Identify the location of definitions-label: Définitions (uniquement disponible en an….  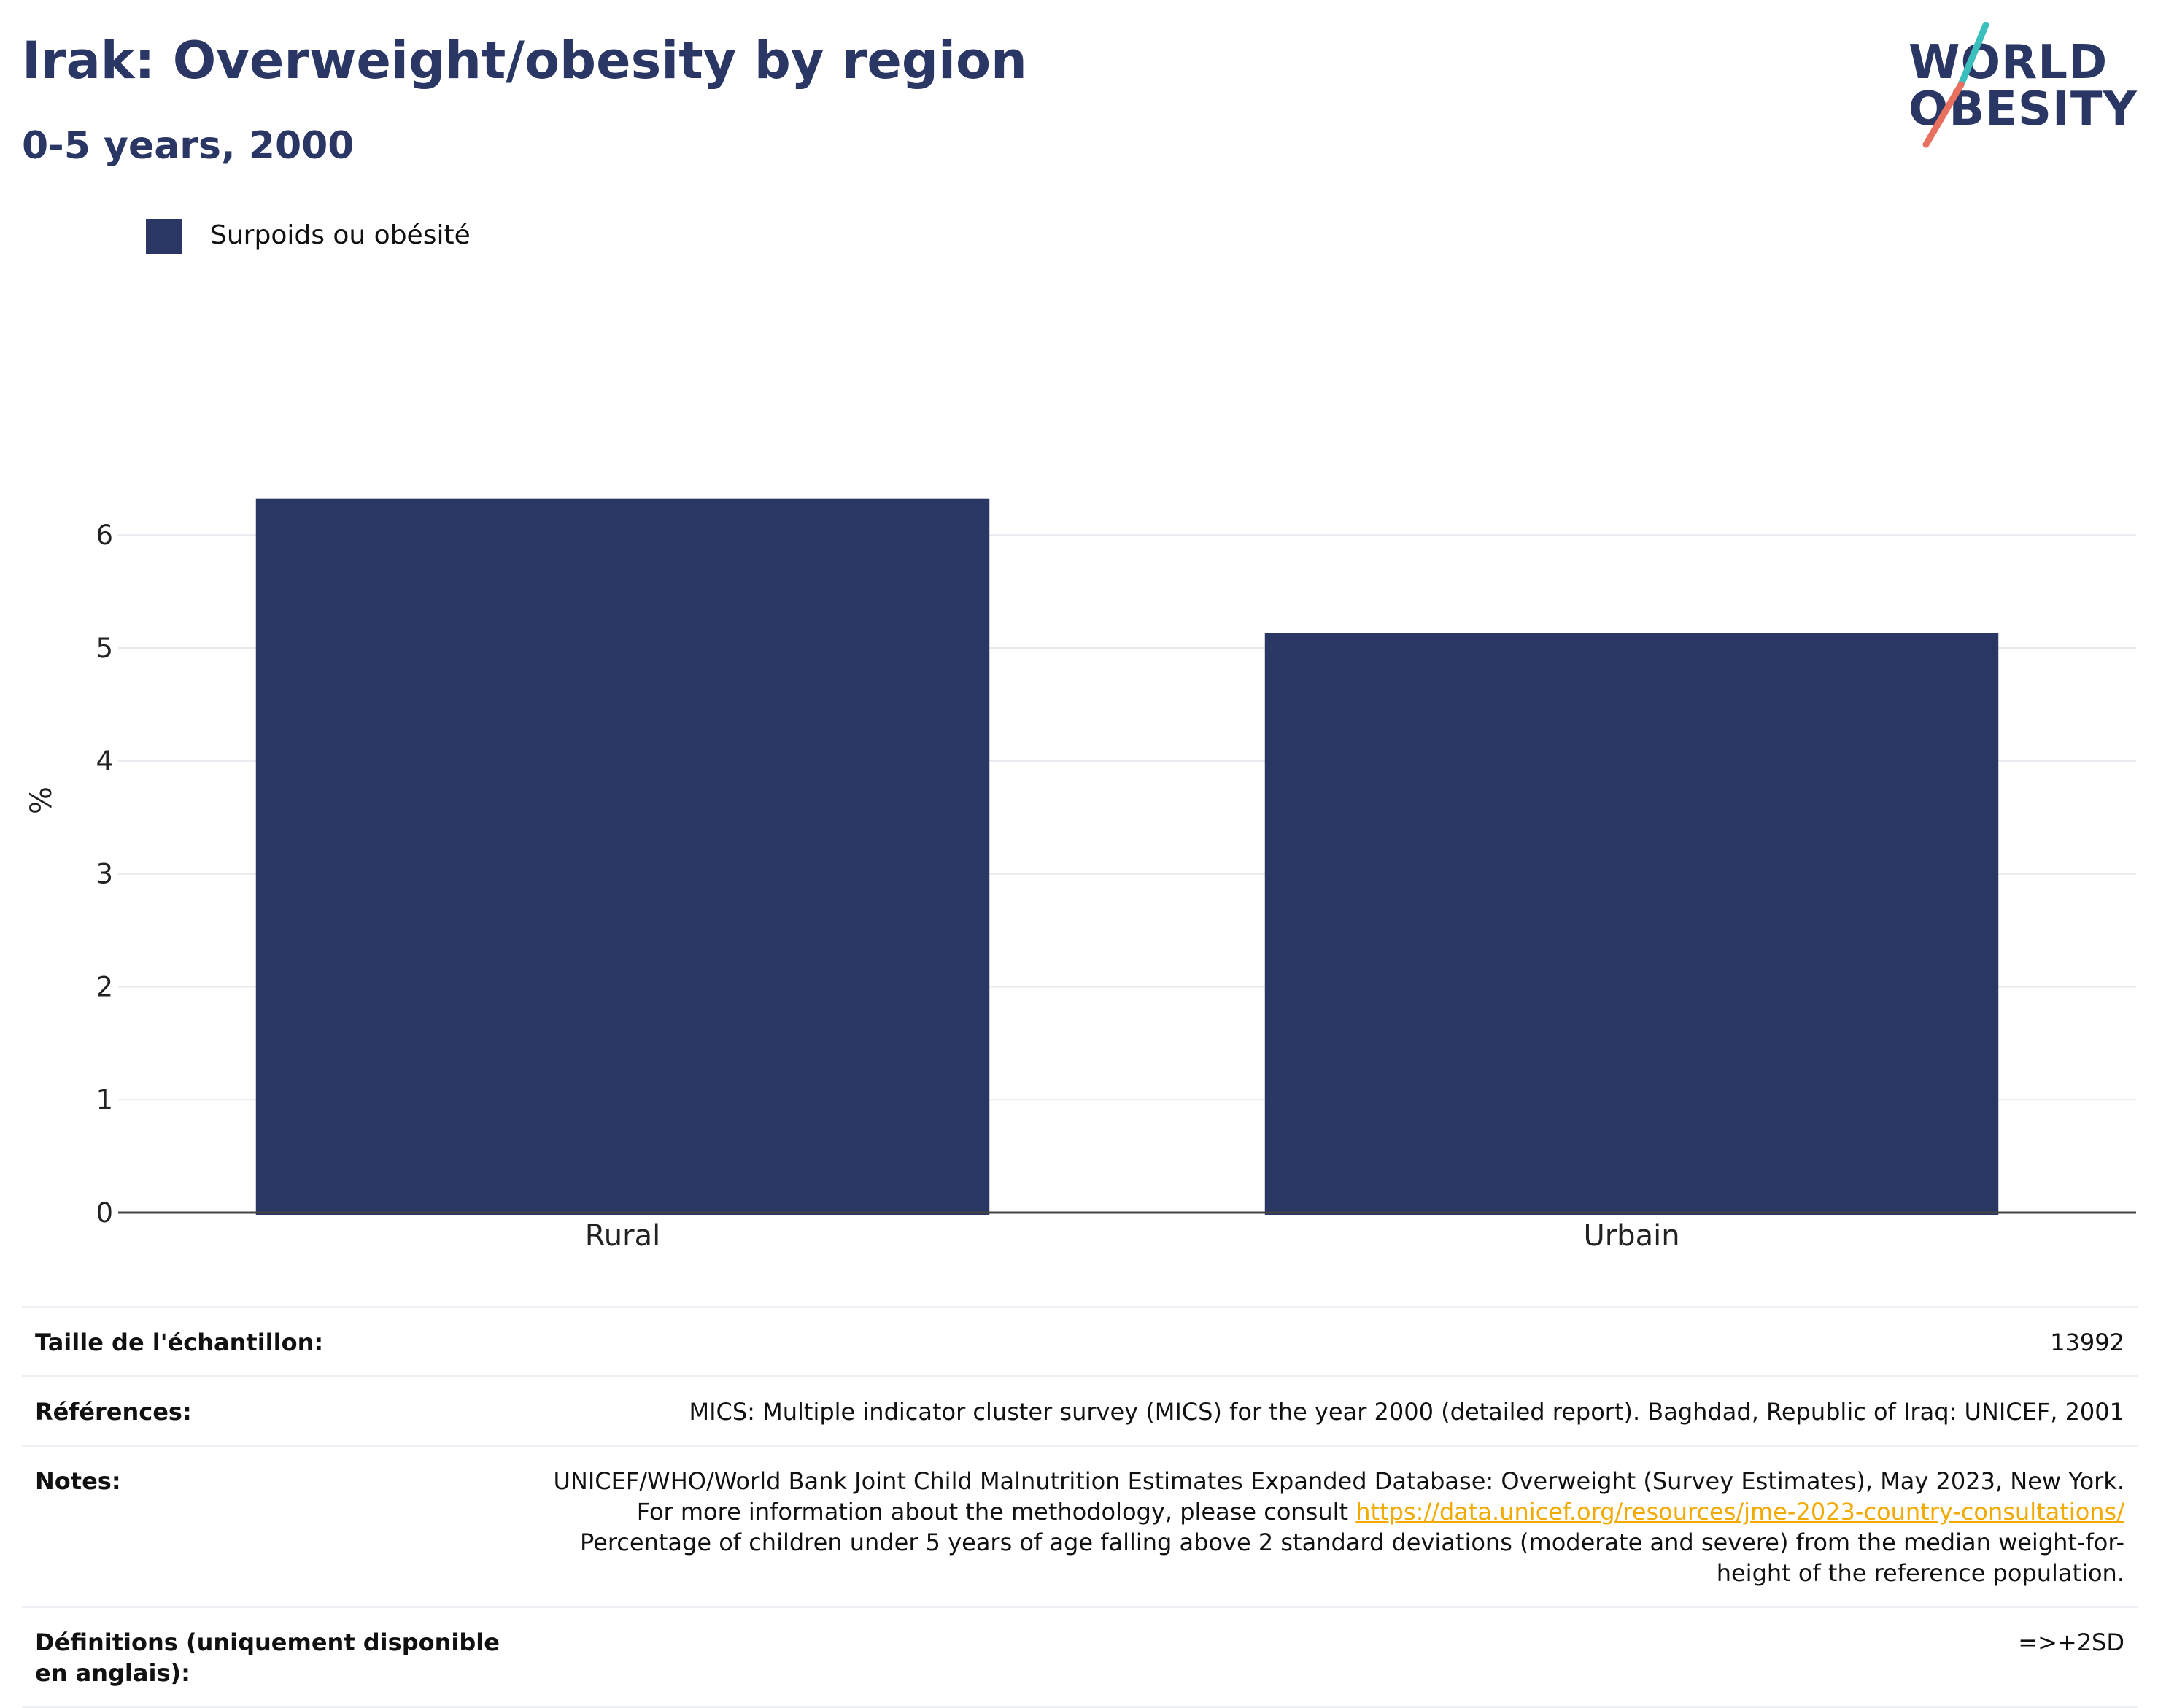
(267, 1657).